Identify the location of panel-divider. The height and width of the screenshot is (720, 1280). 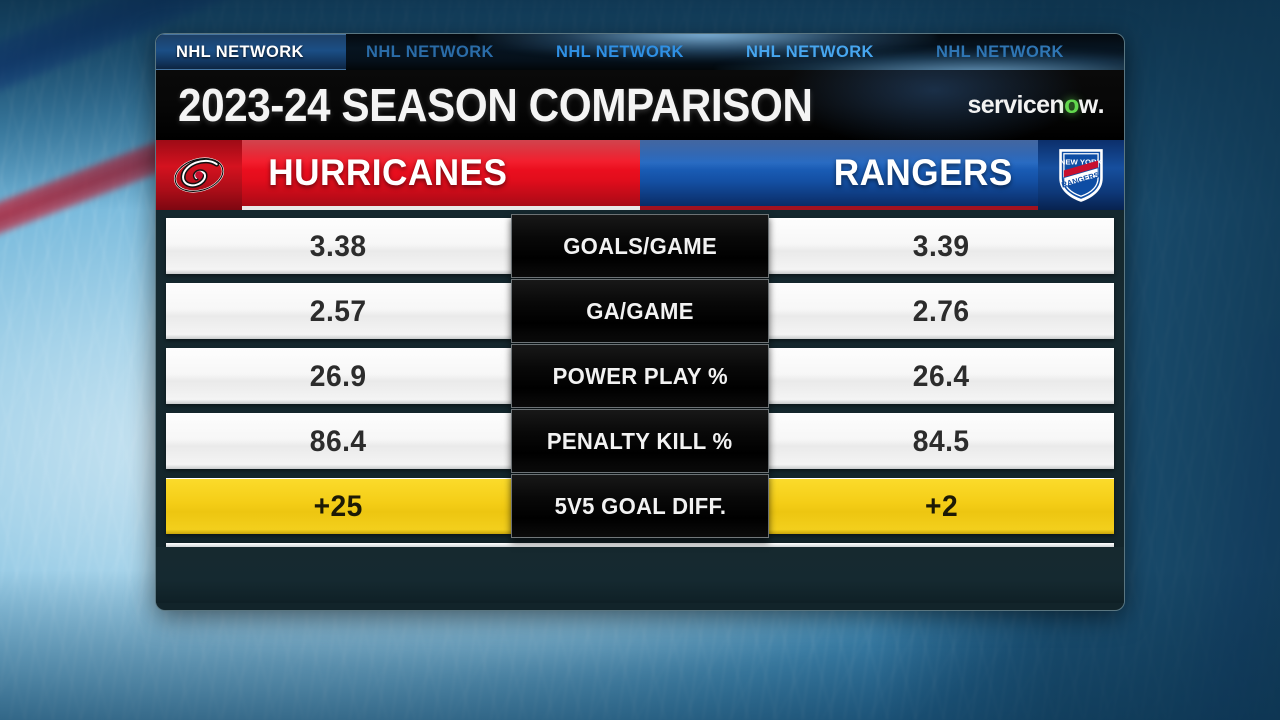
(640, 545).